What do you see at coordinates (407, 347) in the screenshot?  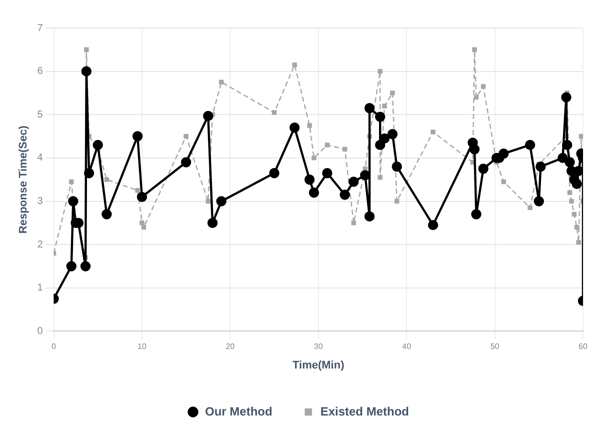 I see `x-tick-label: 40` at bounding box center [407, 347].